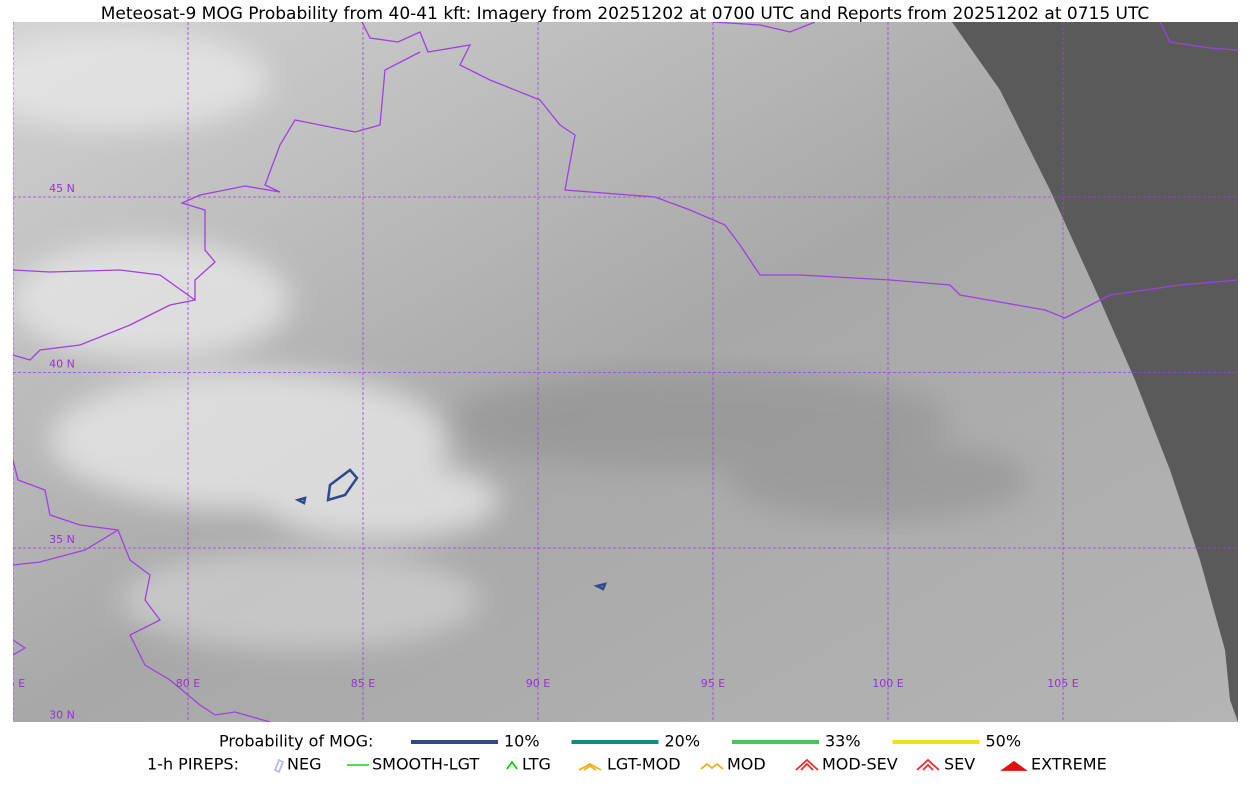  I want to click on latitude-label: 40 N, so click(62, 364).